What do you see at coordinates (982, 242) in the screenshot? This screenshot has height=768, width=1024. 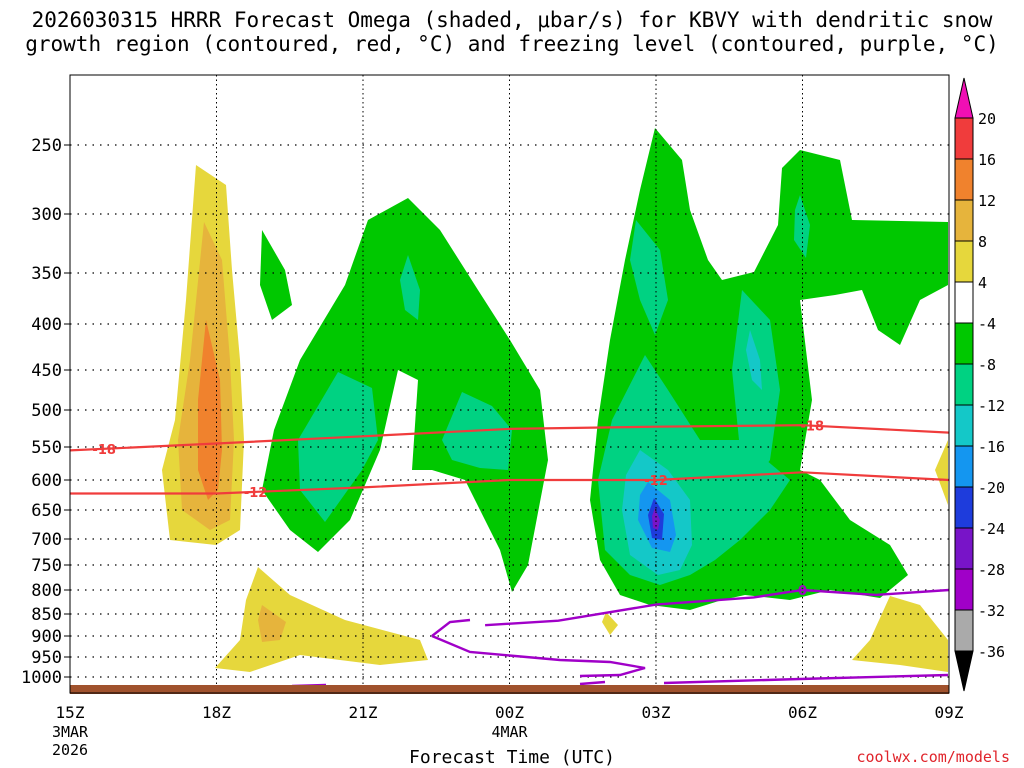 I see `colorbar-label: 8` at bounding box center [982, 242].